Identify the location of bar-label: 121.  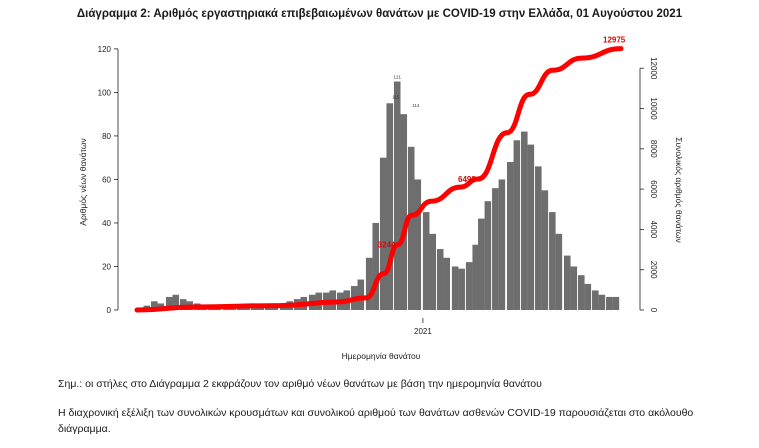
(397, 77).